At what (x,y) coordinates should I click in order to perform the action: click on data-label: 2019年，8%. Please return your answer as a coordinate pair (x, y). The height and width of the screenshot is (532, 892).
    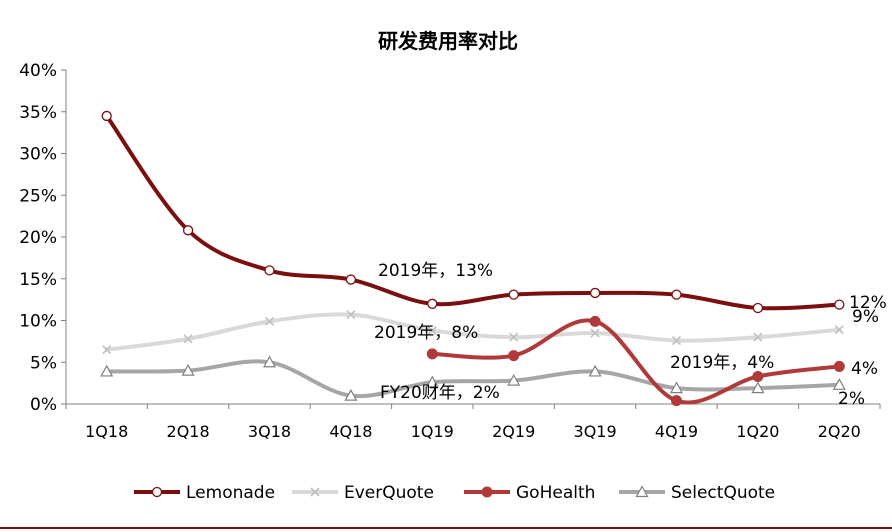
    Looking at the image, I should click on (426, 333).